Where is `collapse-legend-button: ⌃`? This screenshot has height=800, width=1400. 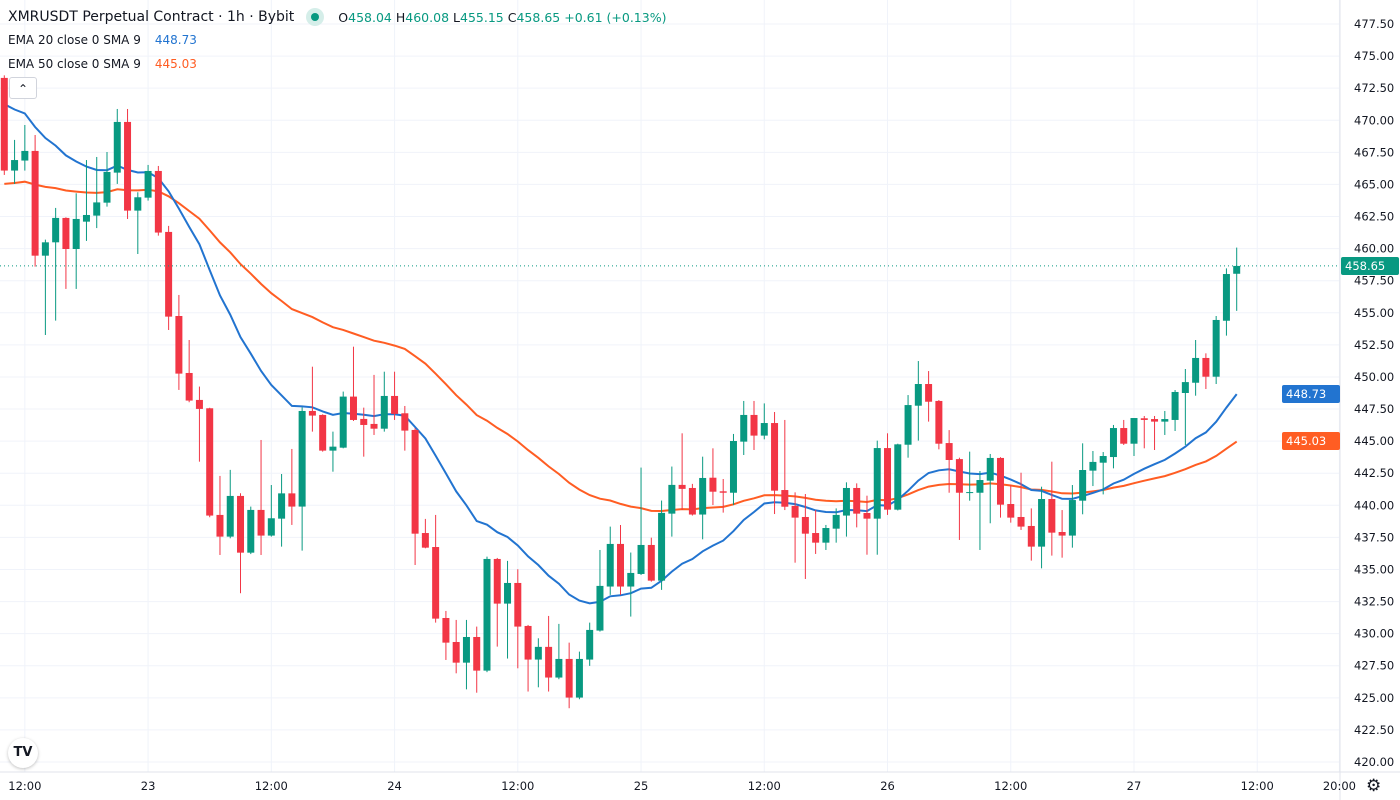 collapse-legend-button: ⌃ is located at coordinates (23, 88).